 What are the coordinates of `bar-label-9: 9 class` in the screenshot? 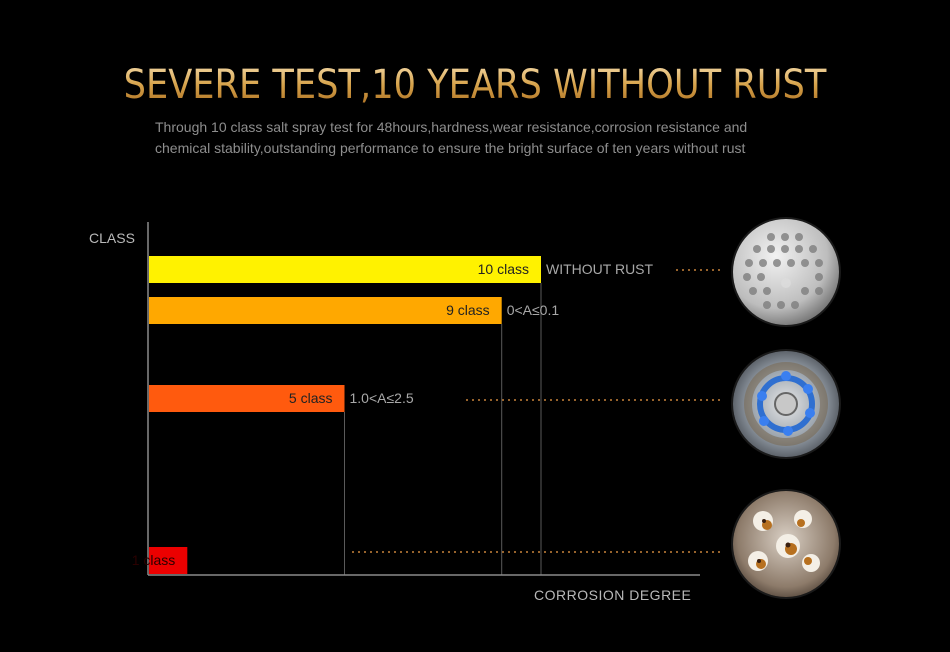 It's located at (468, 310).